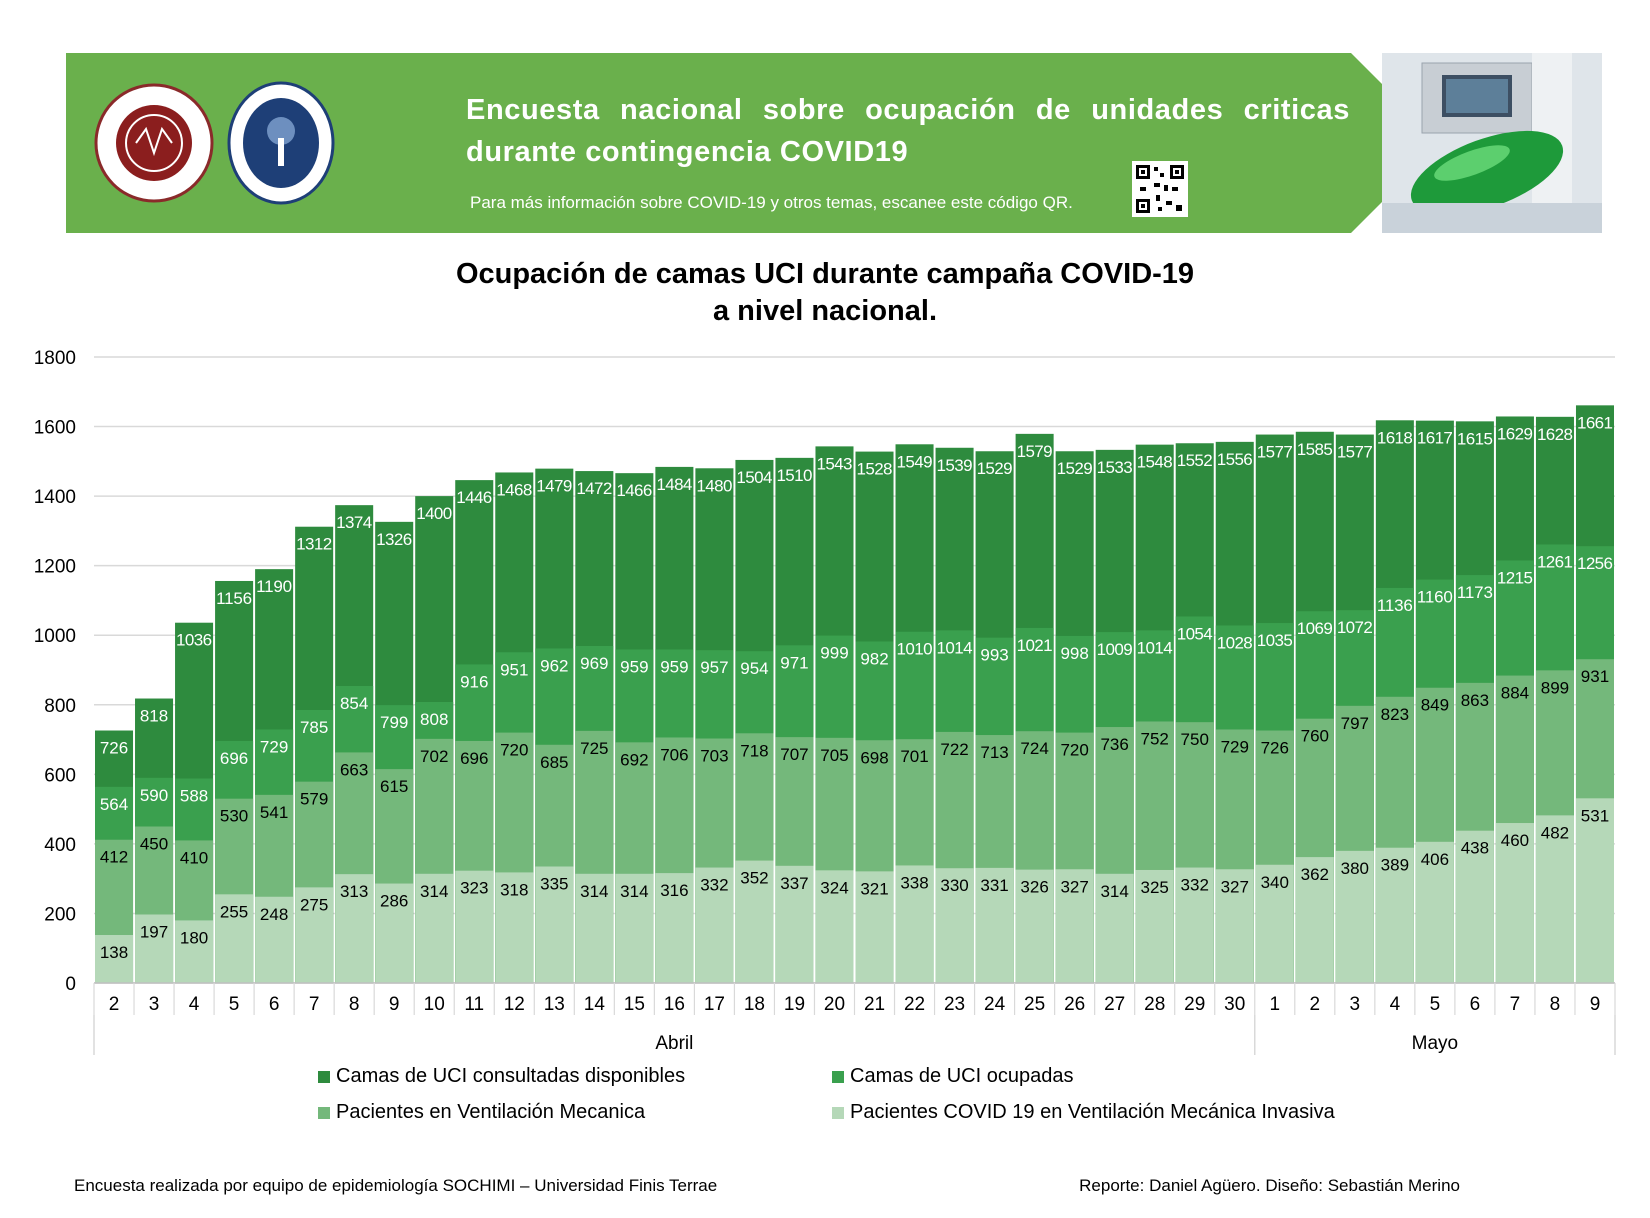  What do you see at coordinates (114, 952) in the screenshot?
I see `data-label: 138` at bounding box center [114, 952].